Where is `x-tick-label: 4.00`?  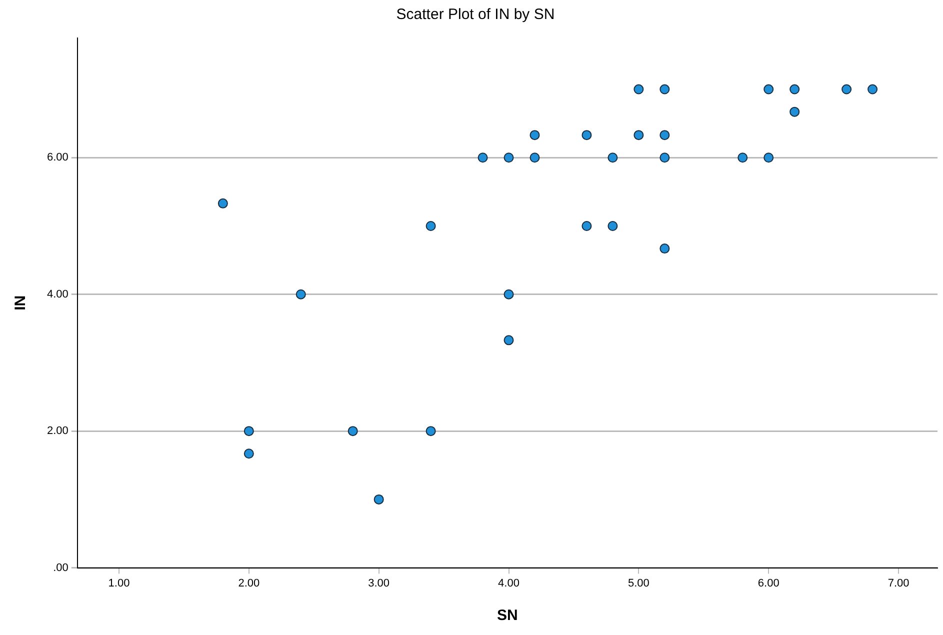 x-tick-label: 4.00 is located at coordinates (509, 583).